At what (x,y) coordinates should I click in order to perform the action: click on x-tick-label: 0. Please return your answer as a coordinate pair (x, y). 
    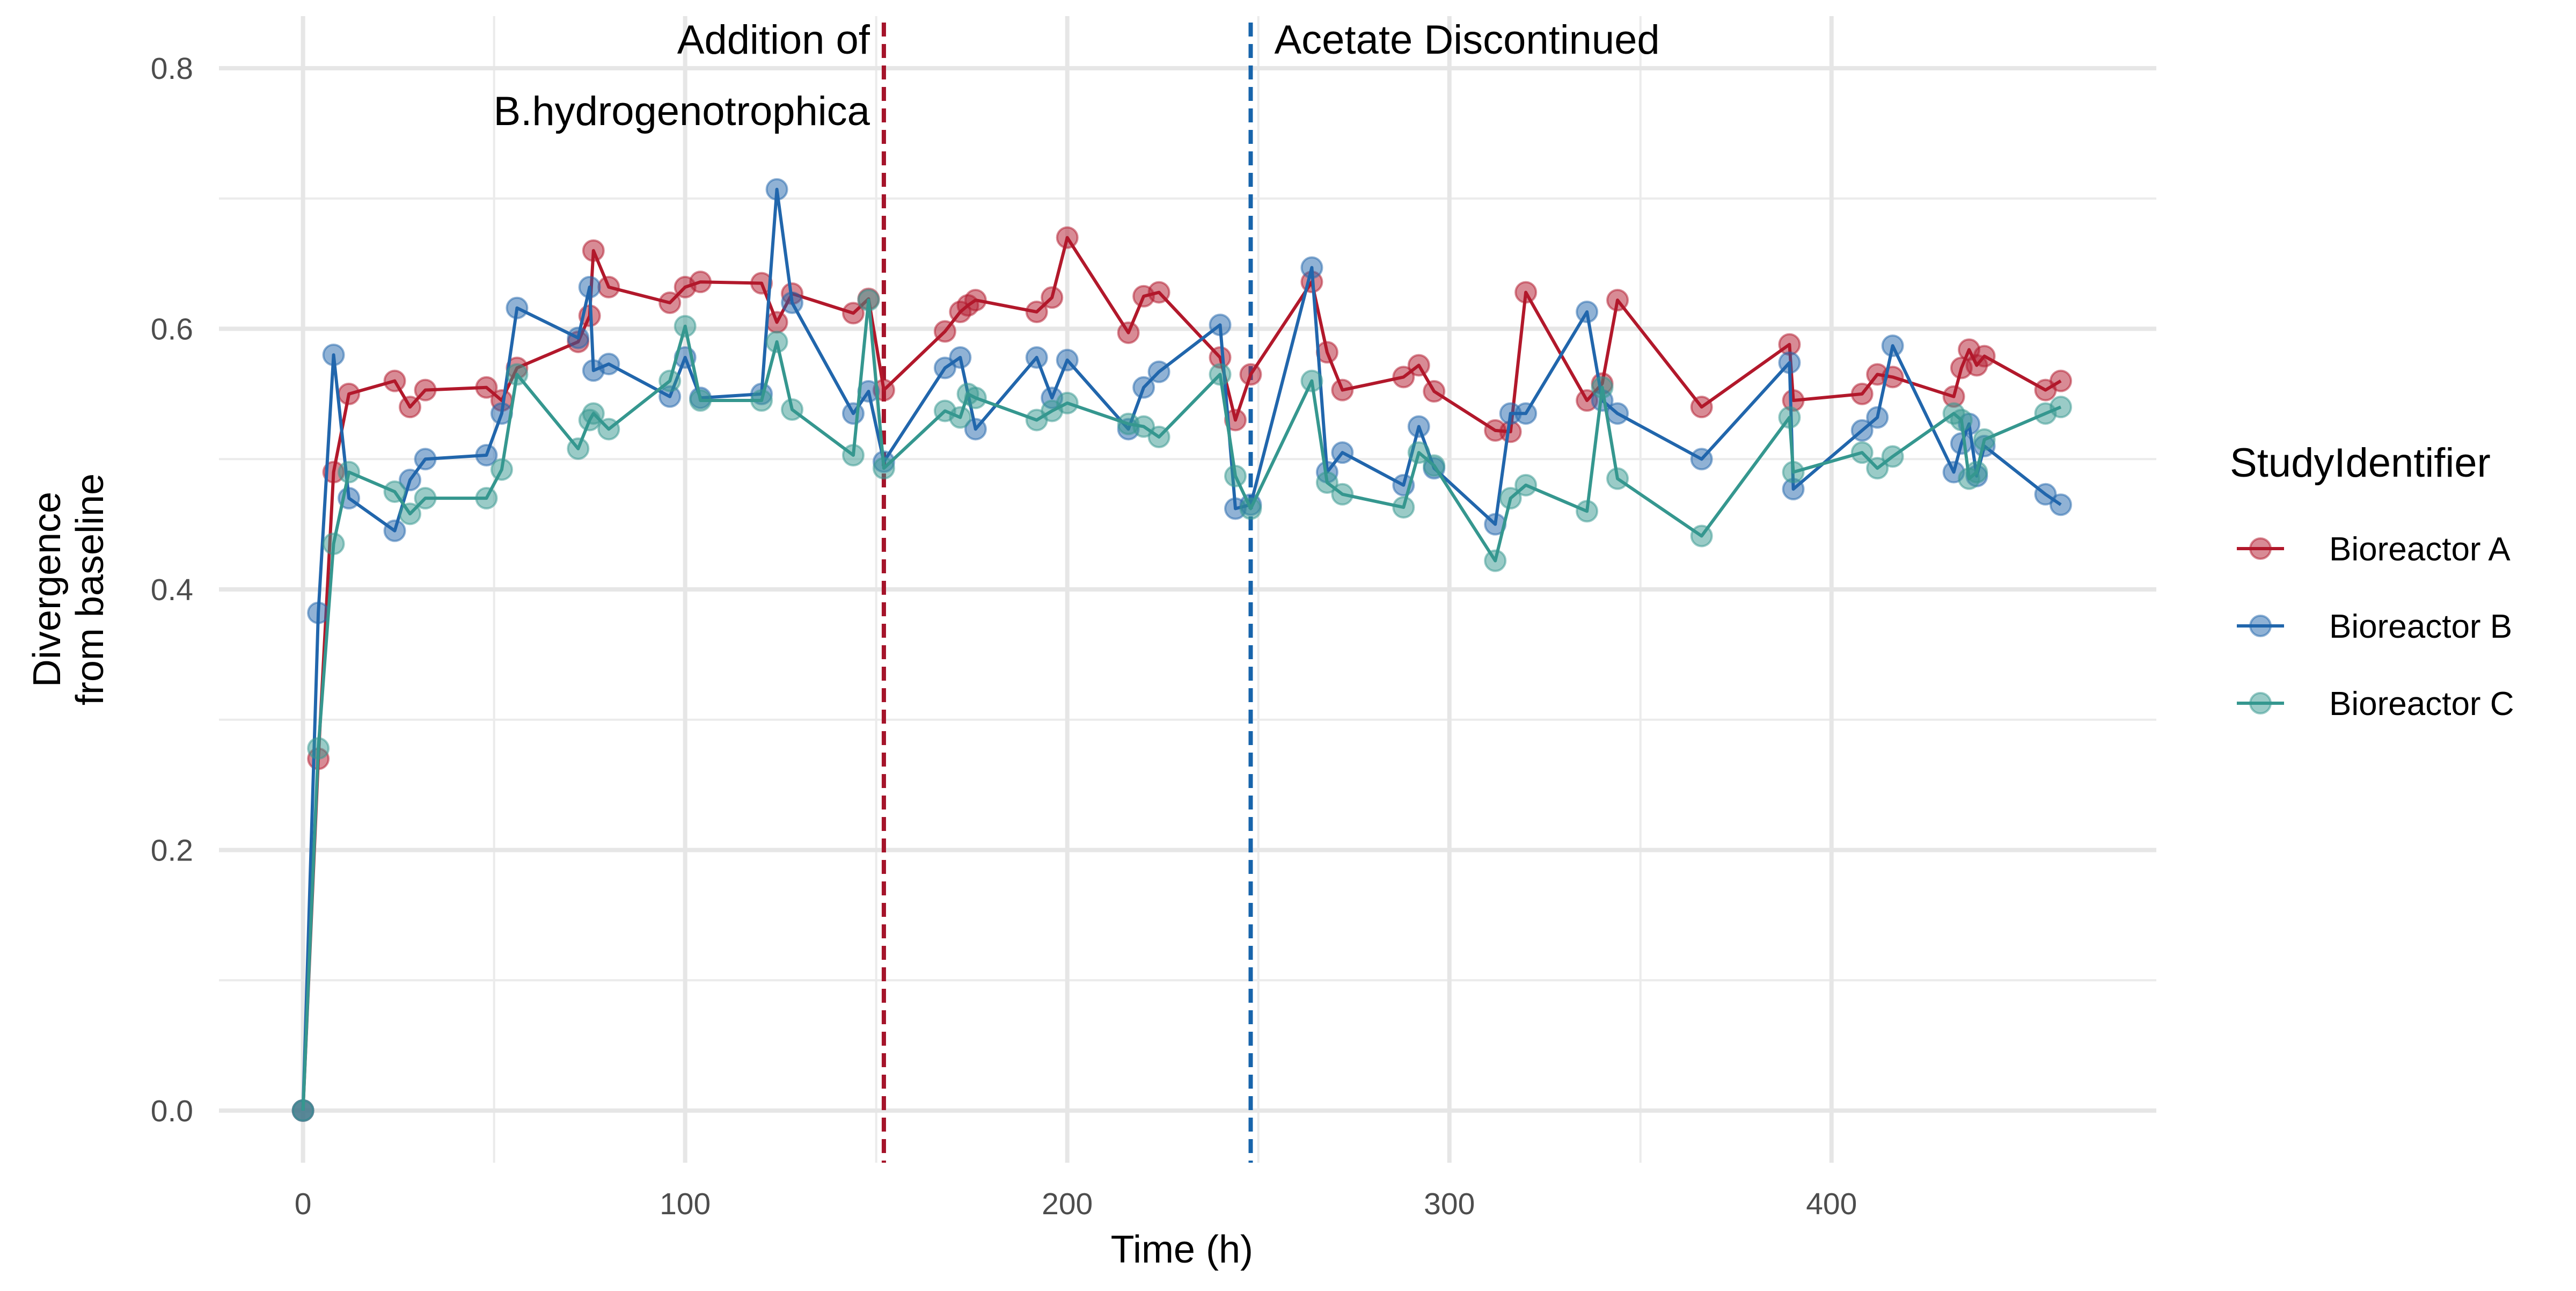
    Looking at the image, I should click on (303, 1204).